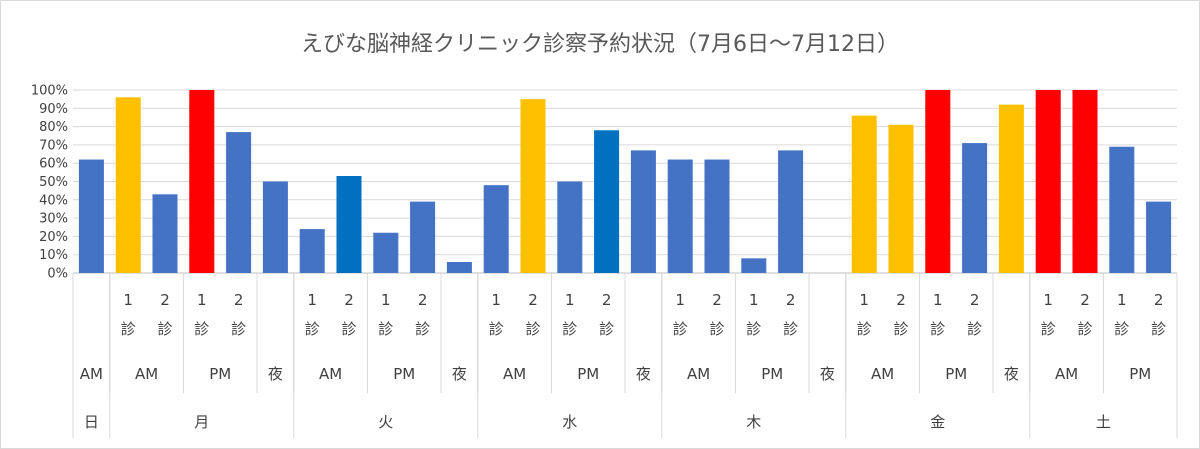  What do you see at coordinates (53, 255) in the screenshot?
I see `y-tick-label: 10%` at bounding box center [53, 255].